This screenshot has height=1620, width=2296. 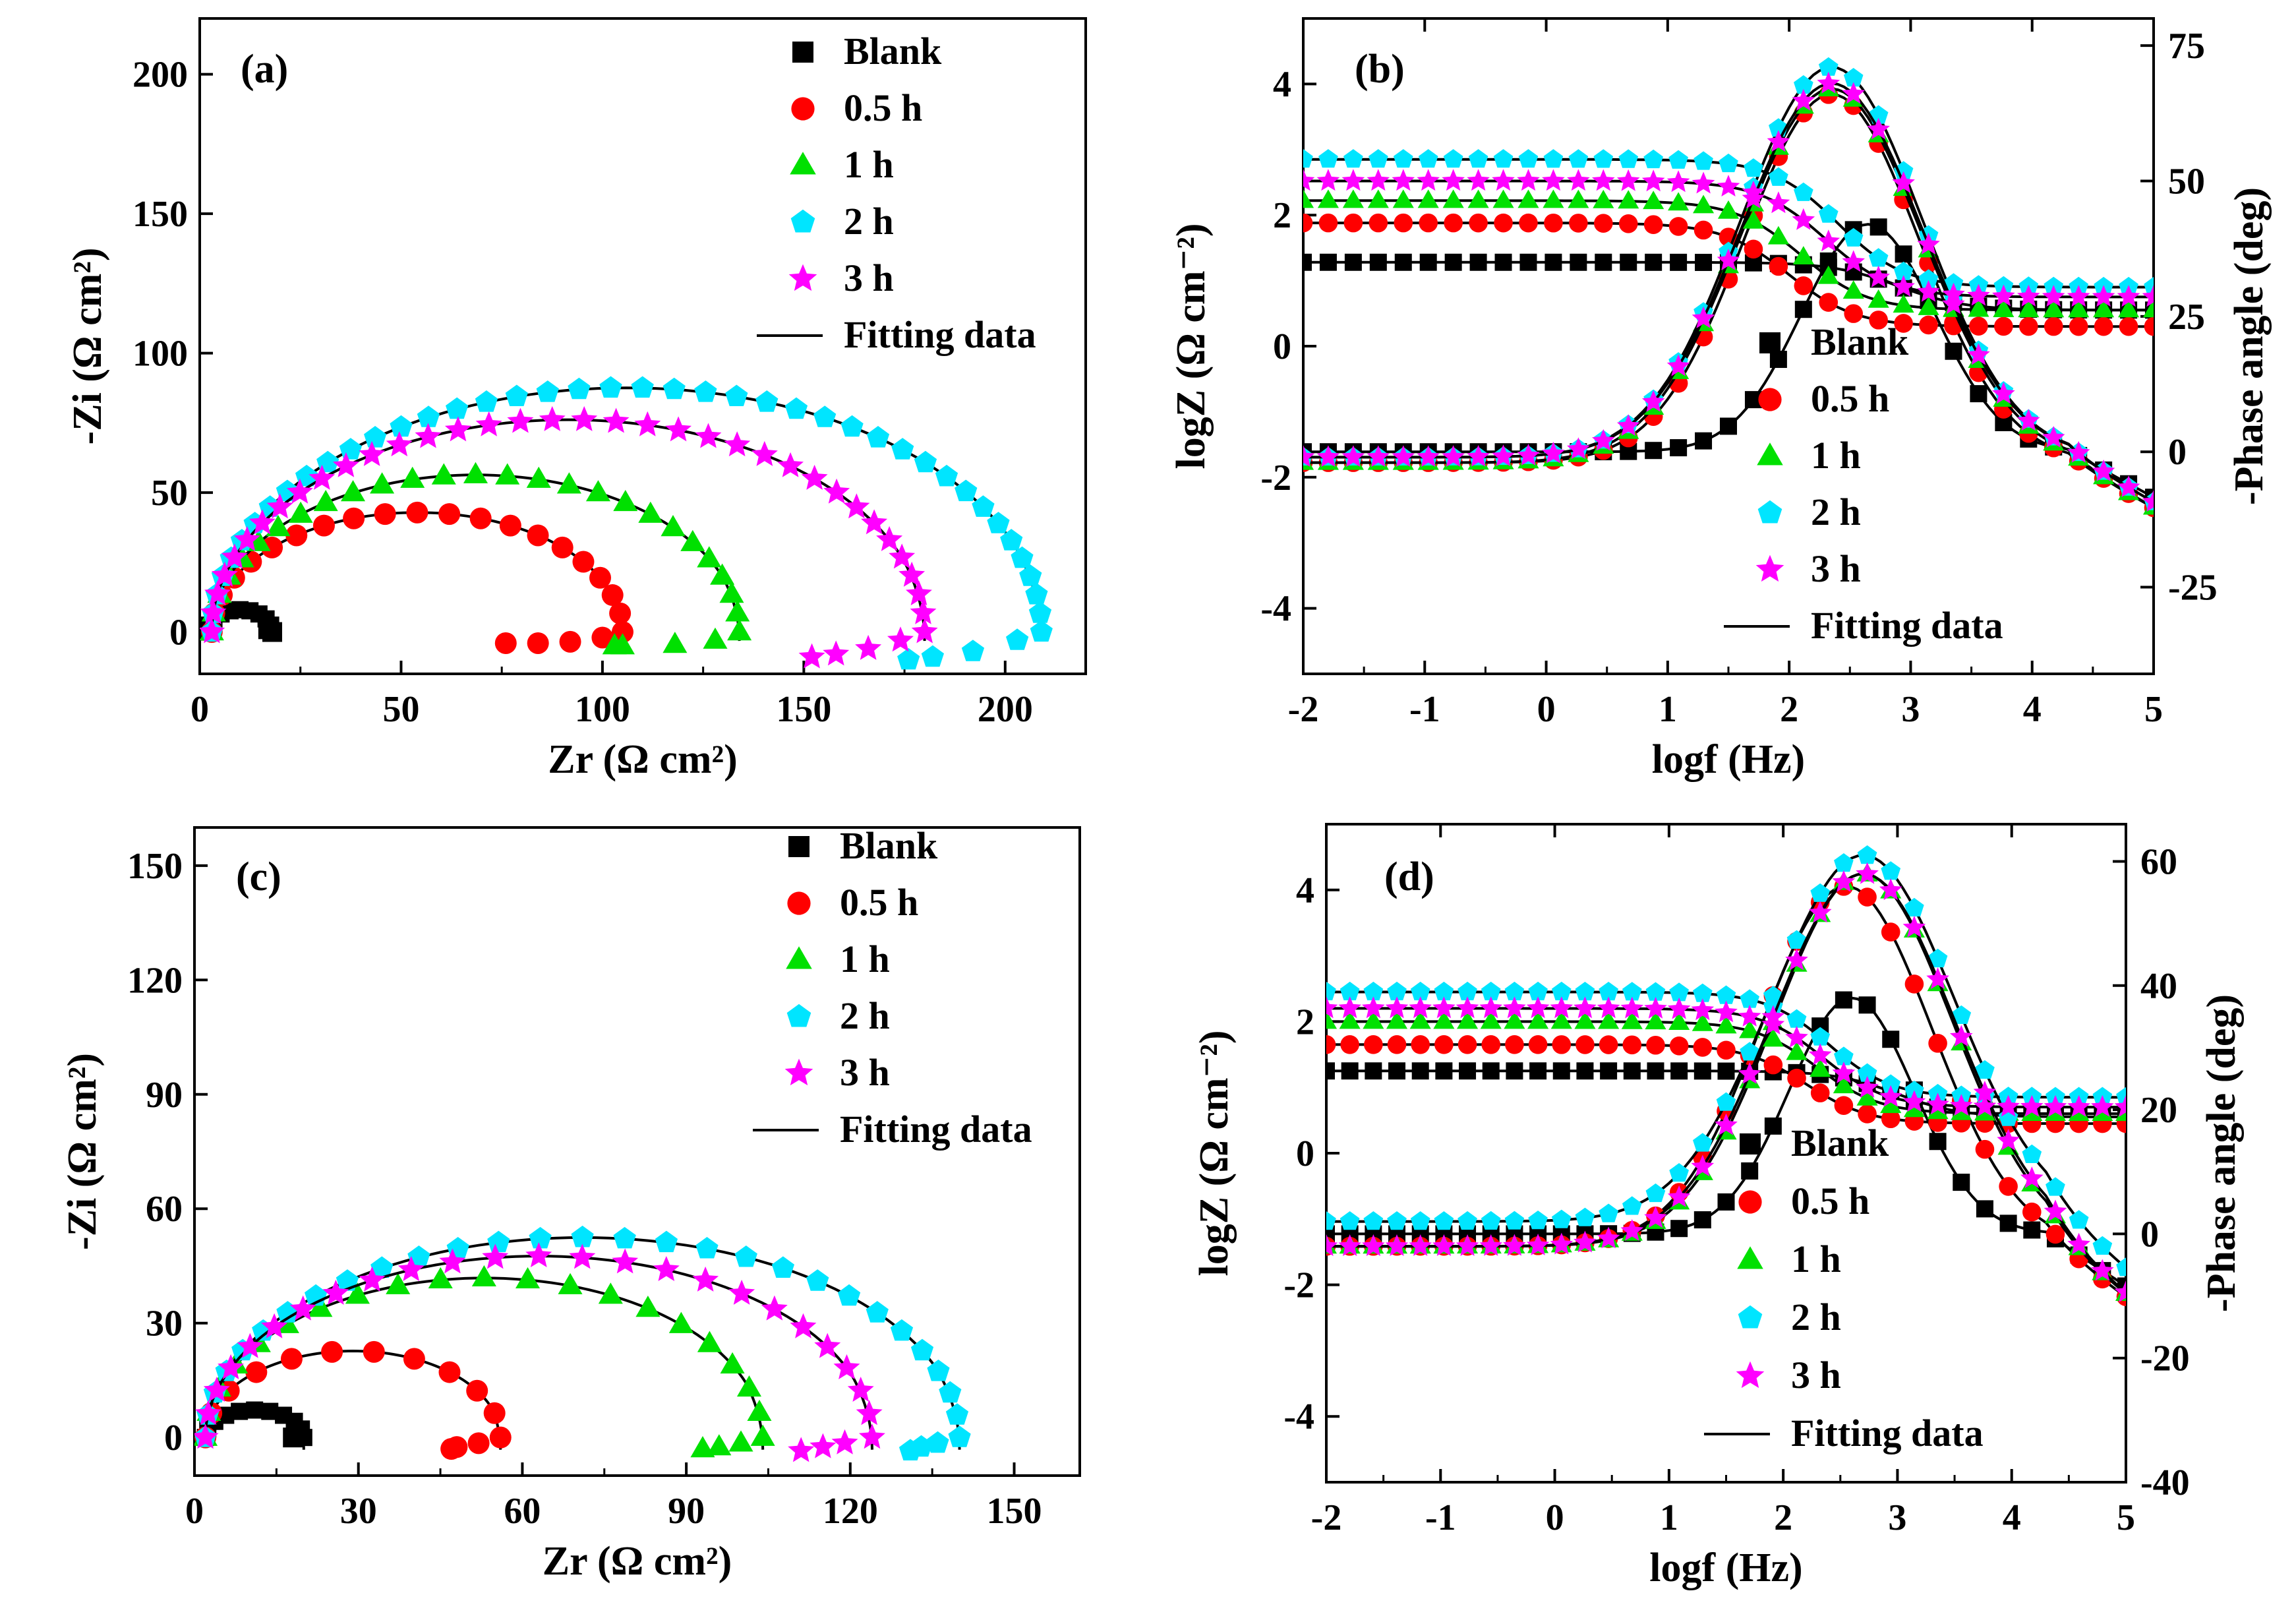 What do you see at coordinates (1830, 1201) in the screenshot?
I see `legend-entry: 0.5 h` at bounding box center [1830, 1201].